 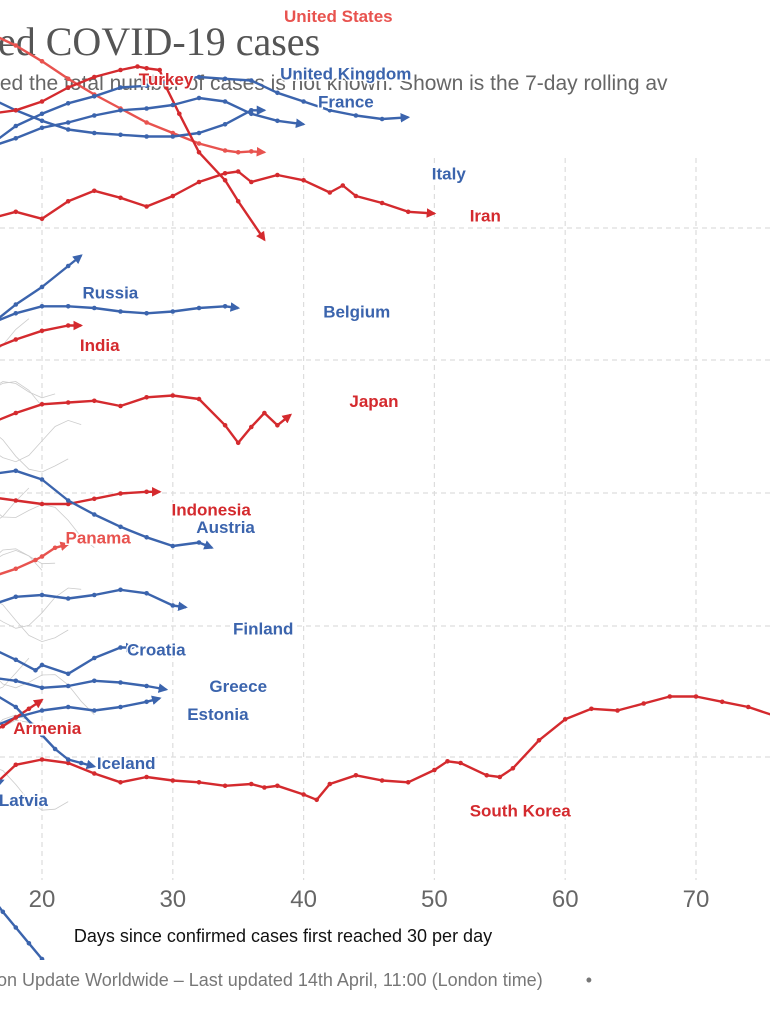 What do you see at coordinates (373, 401) in the screenshot?
I see `series-label-japan: Japan` at bounding box center [373, 401].